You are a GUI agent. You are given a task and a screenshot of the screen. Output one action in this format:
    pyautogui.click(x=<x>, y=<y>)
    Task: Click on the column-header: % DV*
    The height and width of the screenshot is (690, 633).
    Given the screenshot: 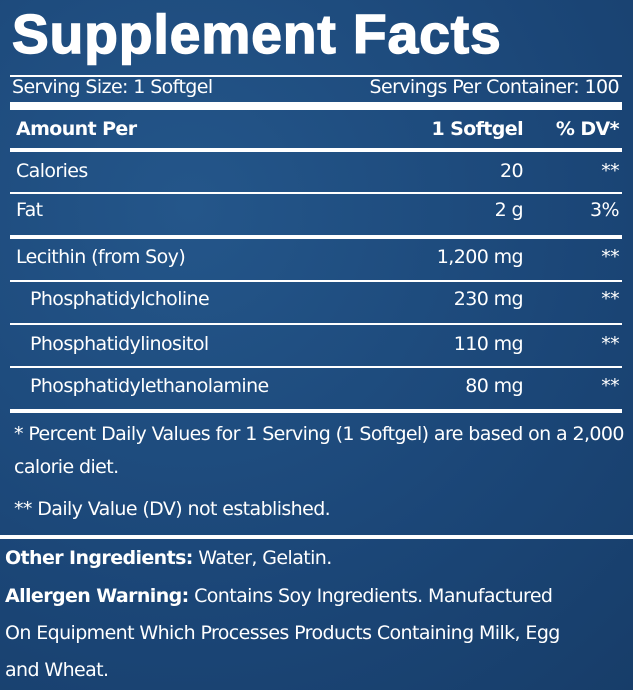 What is the action you would take?
    pyautogui.click(x=587, y=129)
    